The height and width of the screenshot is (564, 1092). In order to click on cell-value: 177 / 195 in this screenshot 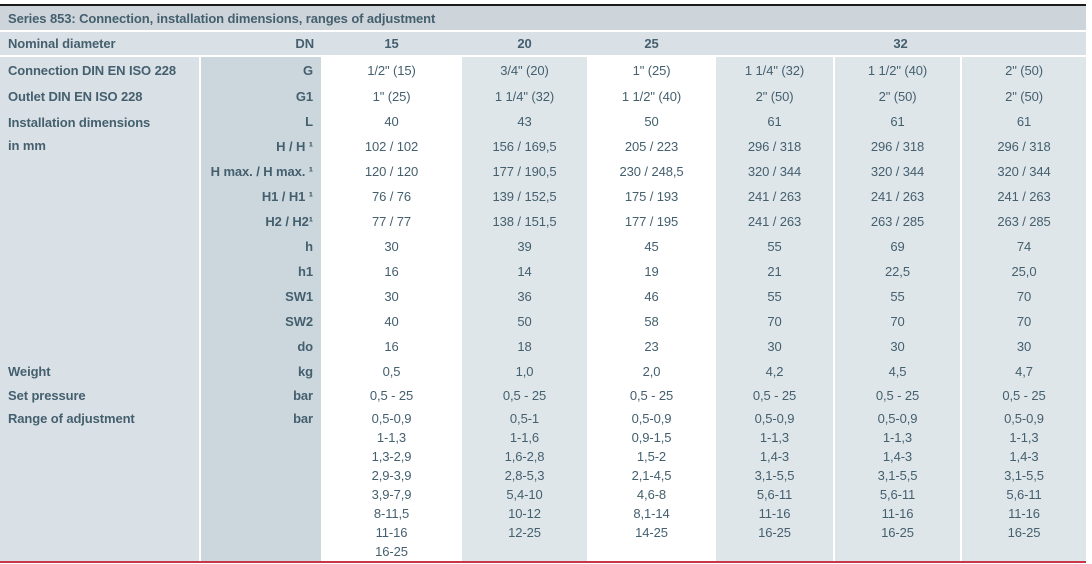, I will do `click(651, 221)`.